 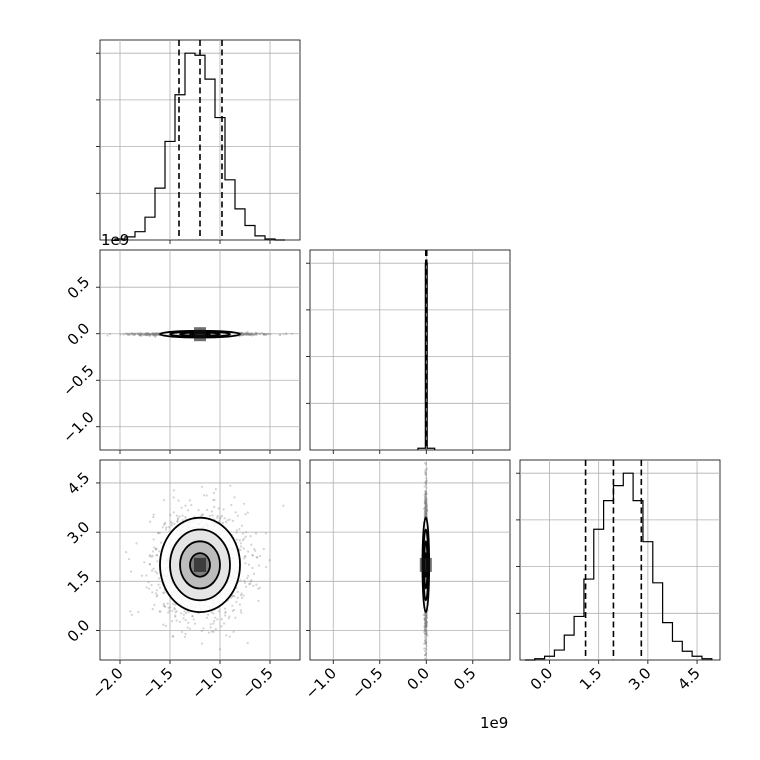 I want to click on contour-line, so click(x=200, y=565).